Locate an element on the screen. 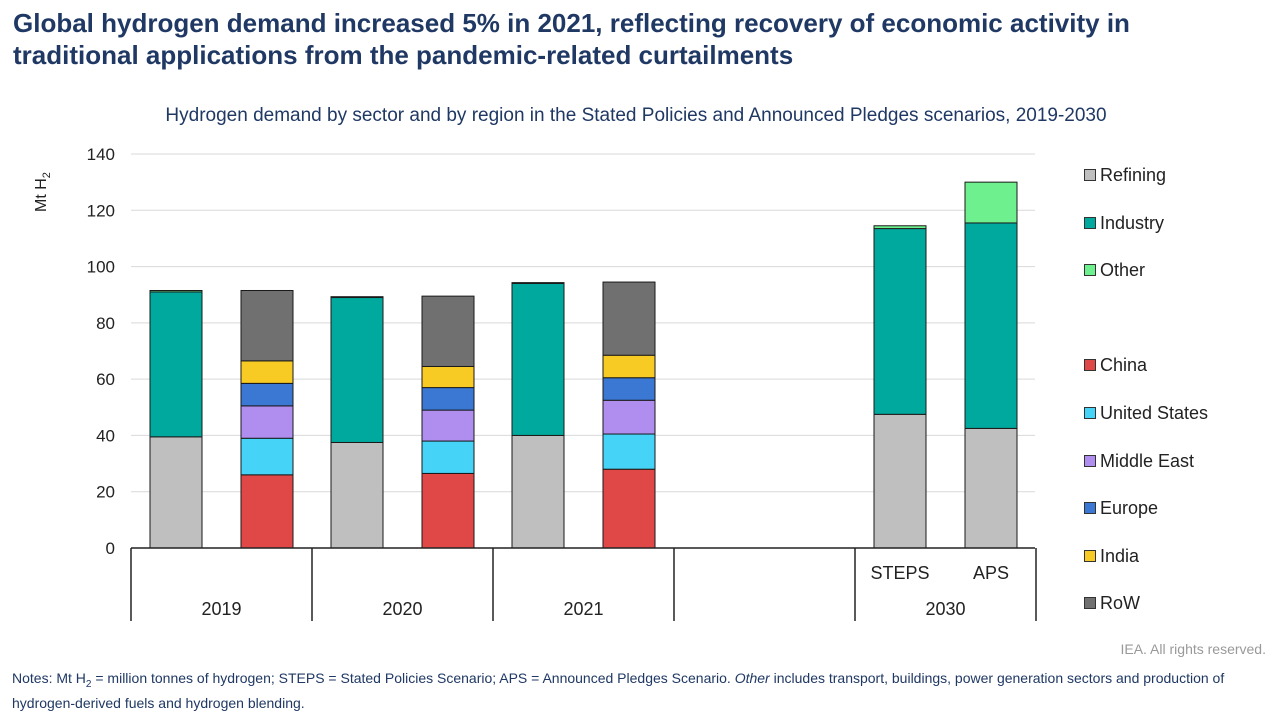 Image resolution: width=1272 pixels, height=715 pixels. y-tick-label: 20 is located at coordinates (105, 492).